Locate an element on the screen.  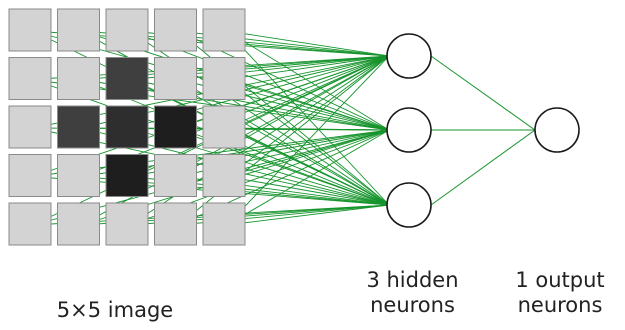
input-image-caption: 5×5 image is located at coordinates (115, 310).